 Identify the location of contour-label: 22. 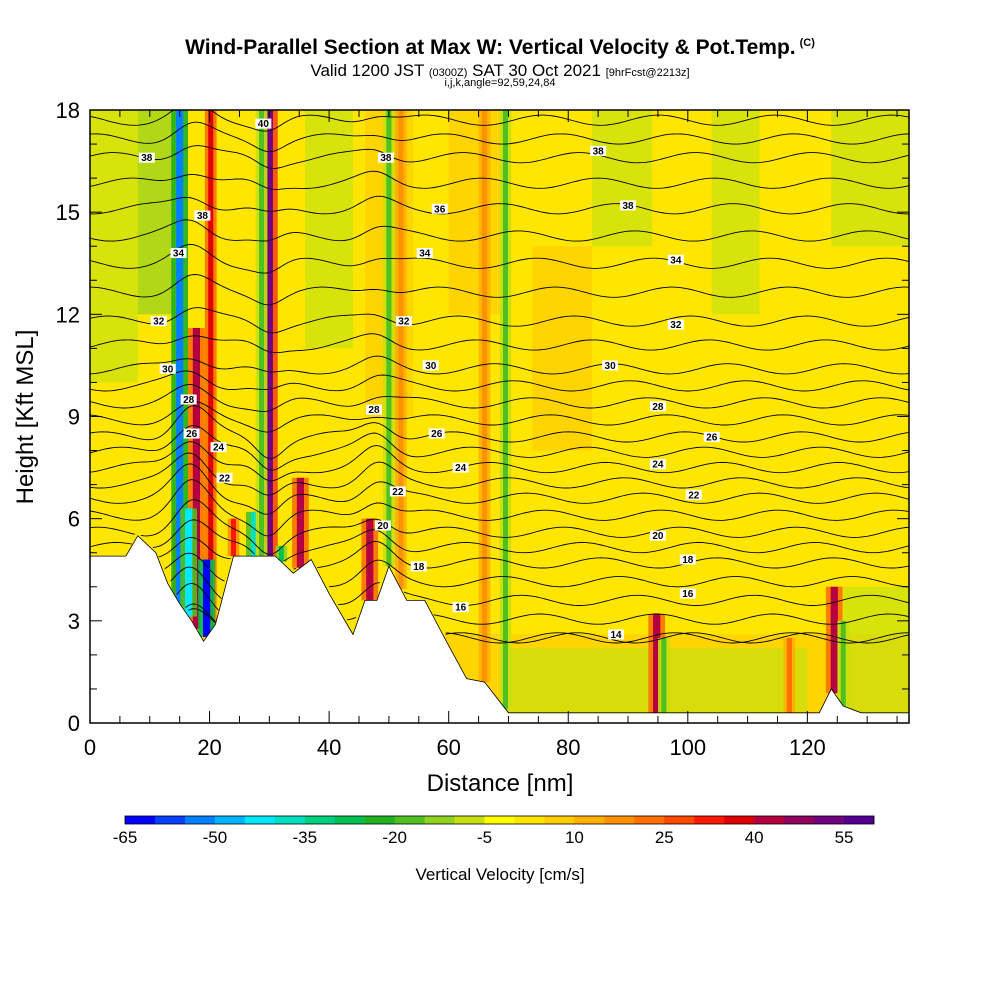
(694, 495).